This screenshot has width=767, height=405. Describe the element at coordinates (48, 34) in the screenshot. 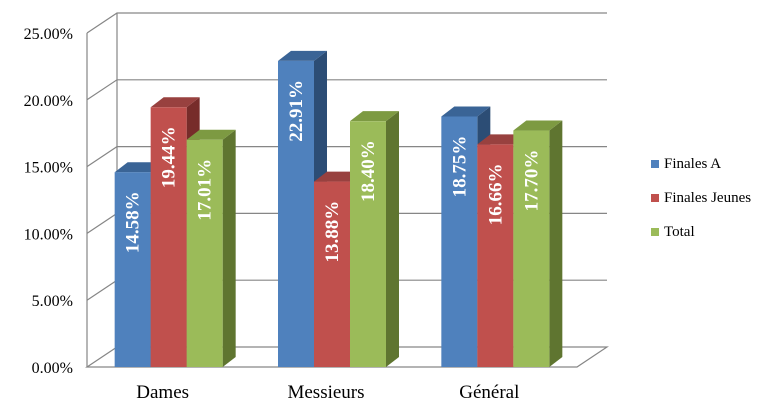

I see `y-tick-label: 25.00%` at that location.